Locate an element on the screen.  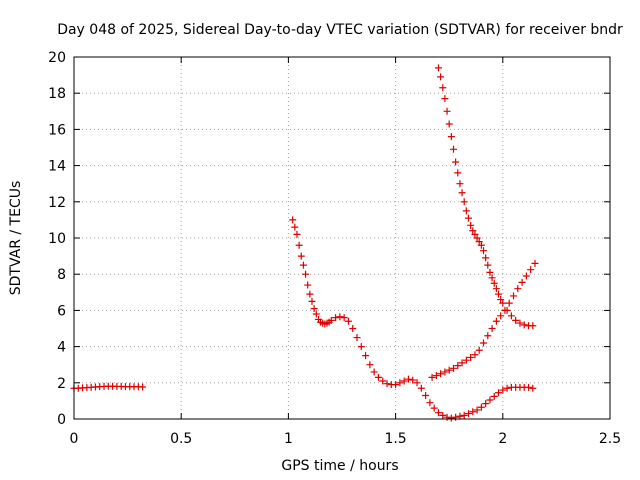
y-tick-label: 2 is located at coordinates (61, 384).